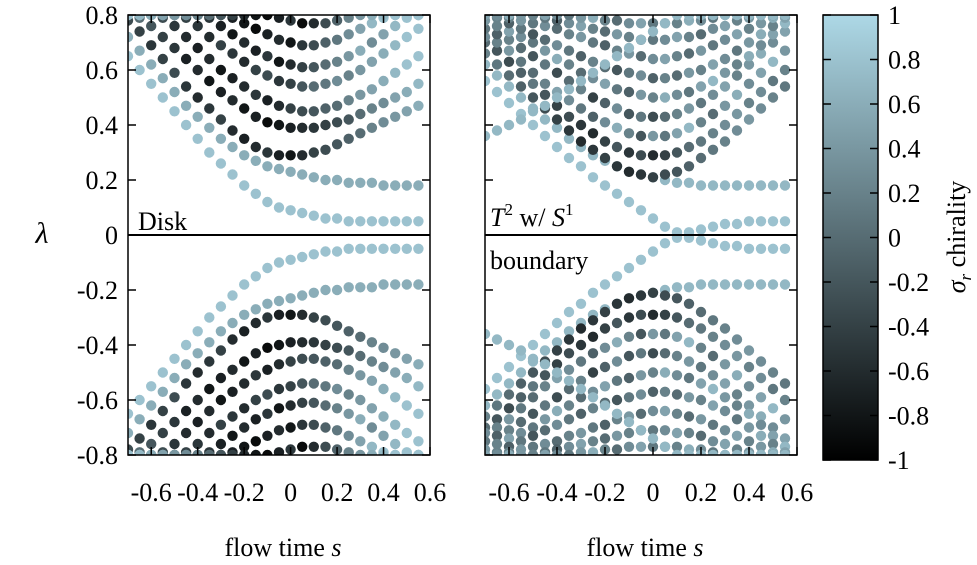 The image size is (977, 565). I want to click on left-xtick-label: -0.6, so click(151, 492).